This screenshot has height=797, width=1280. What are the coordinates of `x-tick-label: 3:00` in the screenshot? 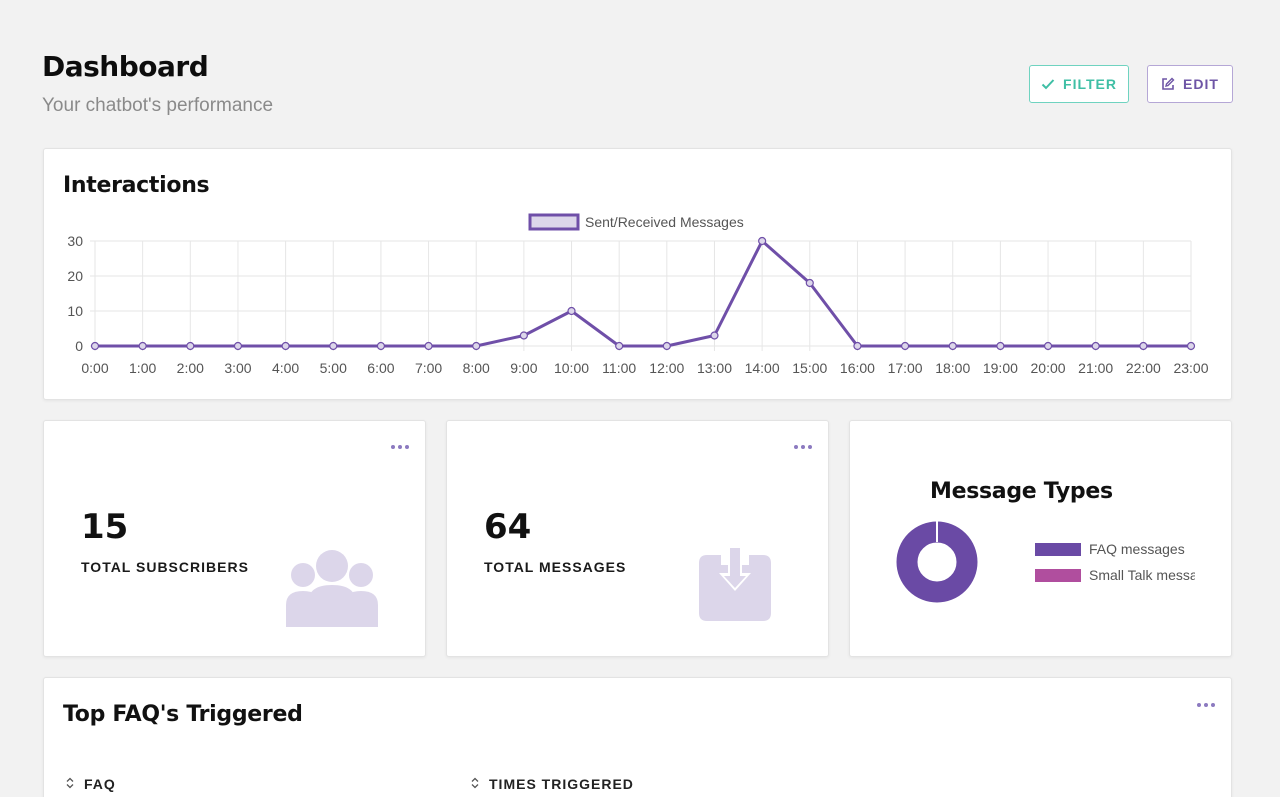 It's located at (237, 368).